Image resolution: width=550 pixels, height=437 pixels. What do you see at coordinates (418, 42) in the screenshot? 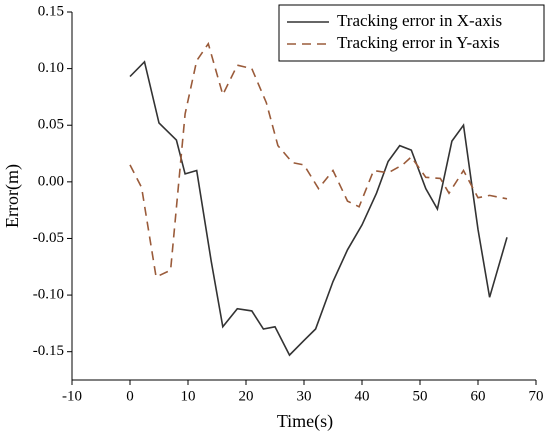
I see `legend-label: Tracking error in Y-axis` at bounding box center [418, 42].